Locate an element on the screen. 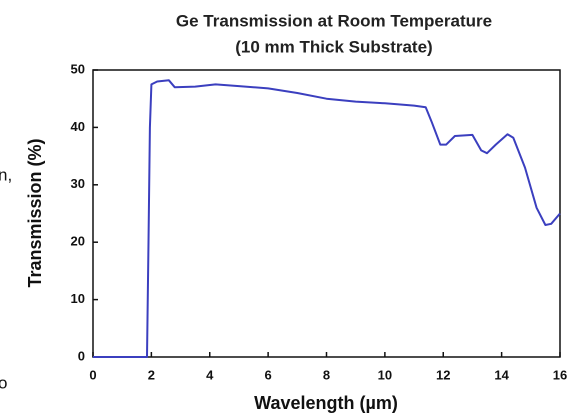 The height and width of the screenshot is (417, 588). chart-title: Ge Transmission at Room Temperature is located at coordinates (334, 20).